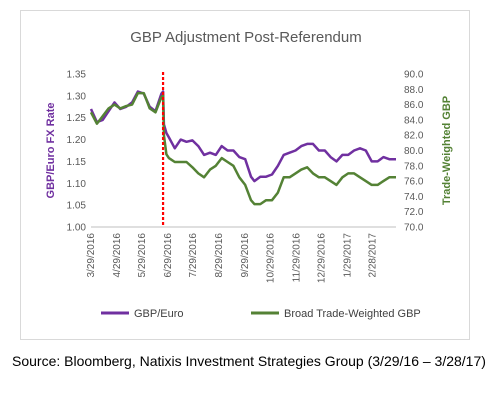 The image size is (500, 401). I want to click on y-right-tick-label: 74.0, so click(414, 197).